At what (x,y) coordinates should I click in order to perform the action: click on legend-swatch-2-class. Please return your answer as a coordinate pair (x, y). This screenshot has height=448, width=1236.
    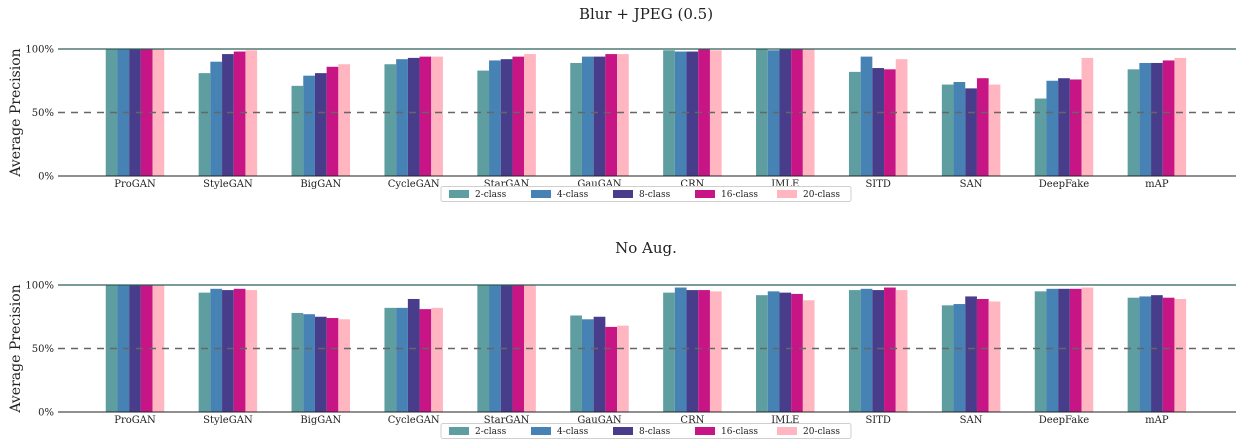
    Looking at the image, I should click on (459, 431).